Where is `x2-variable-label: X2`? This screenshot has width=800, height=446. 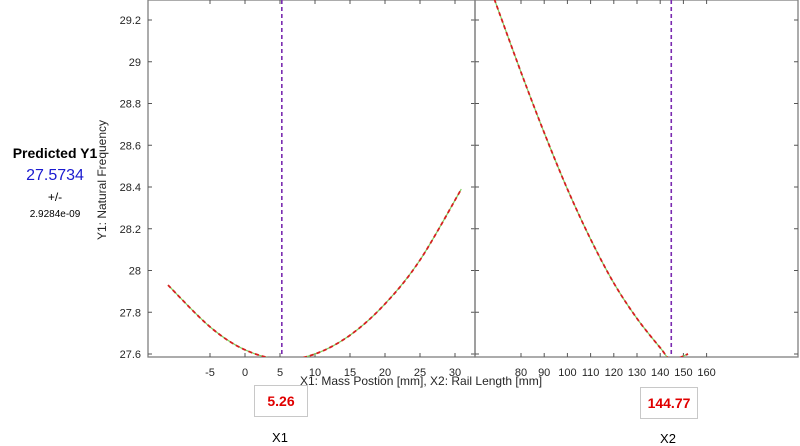
x2-variable-label: X2 is located at coordinates (668, 438).